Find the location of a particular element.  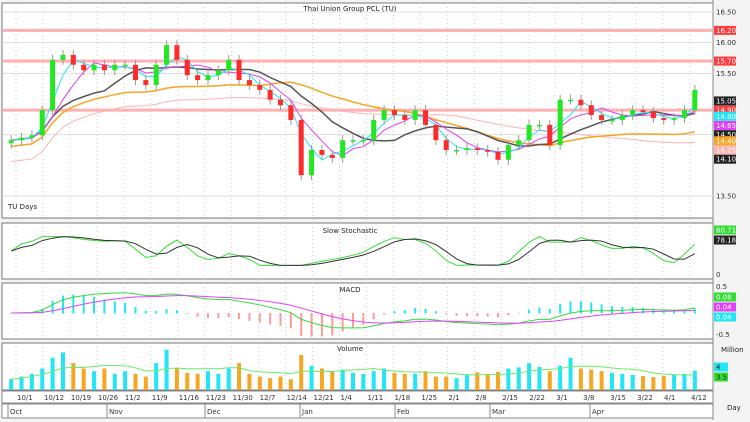

price-marker-label: 14.10 is located at coordinates (726, 160).